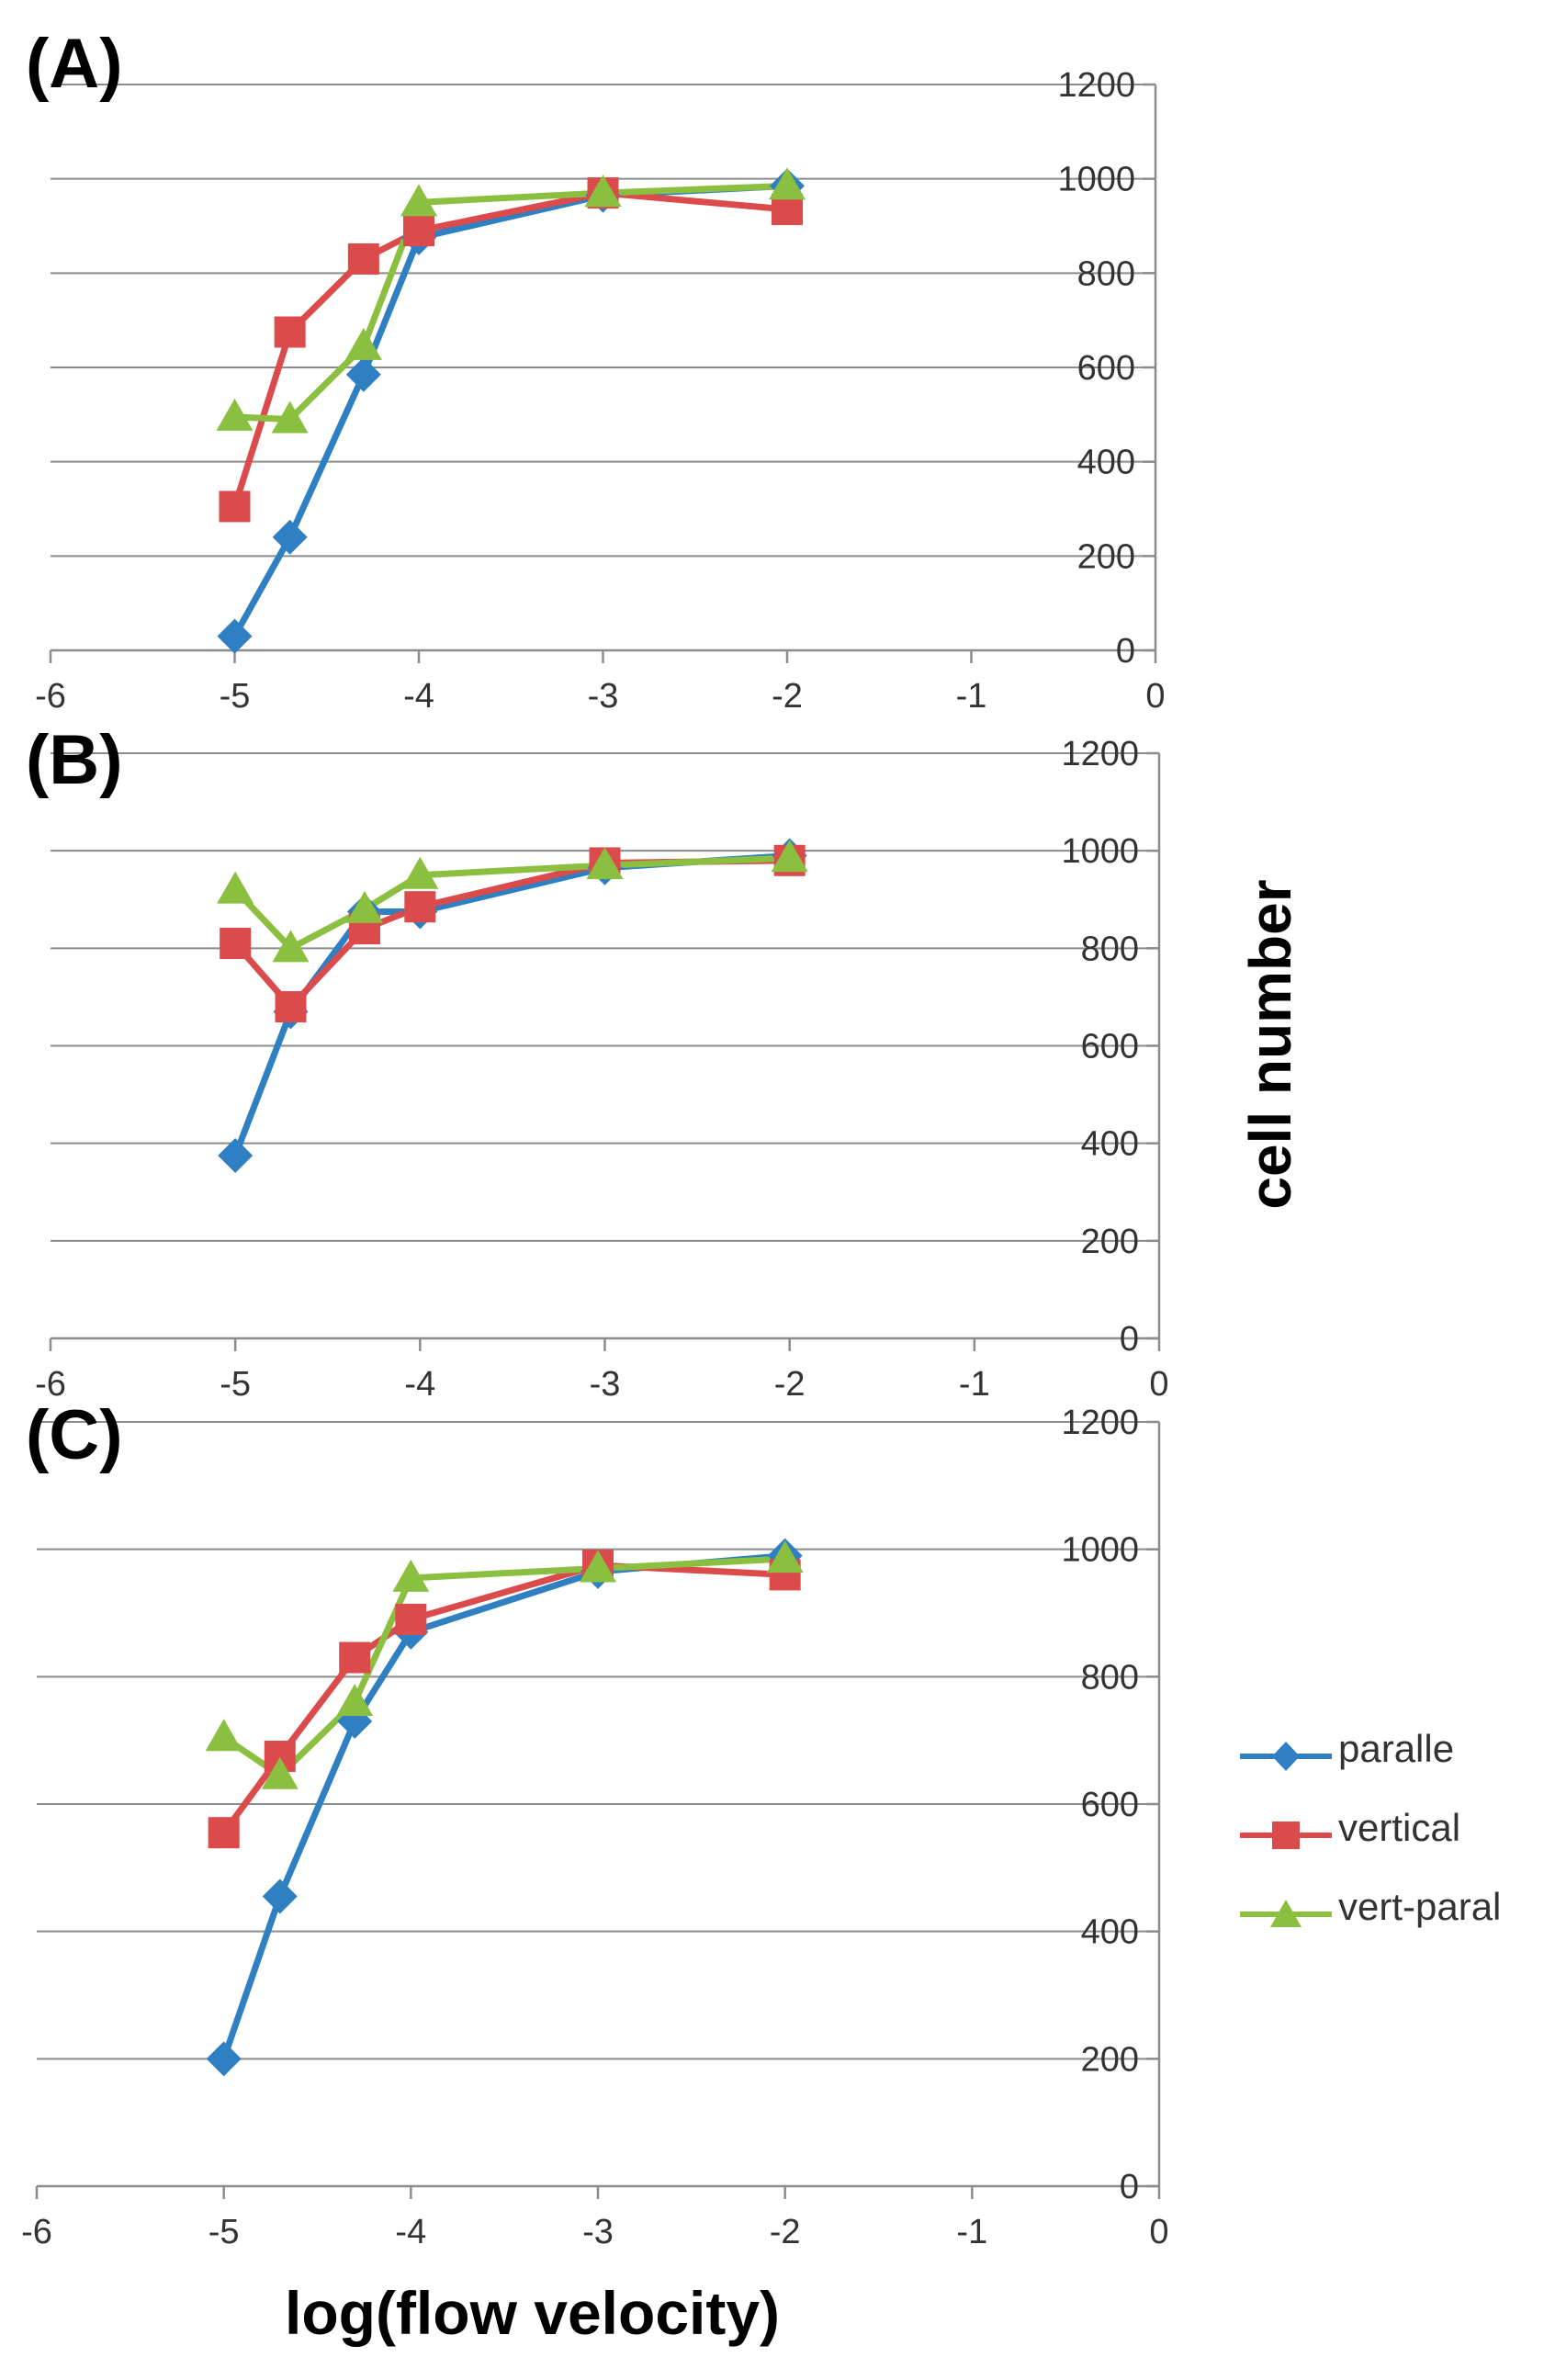  Describe the element at coordinates (1100, 1550) in the screenshot. I see `panel-c-y-tick-label: 1000` at that location.